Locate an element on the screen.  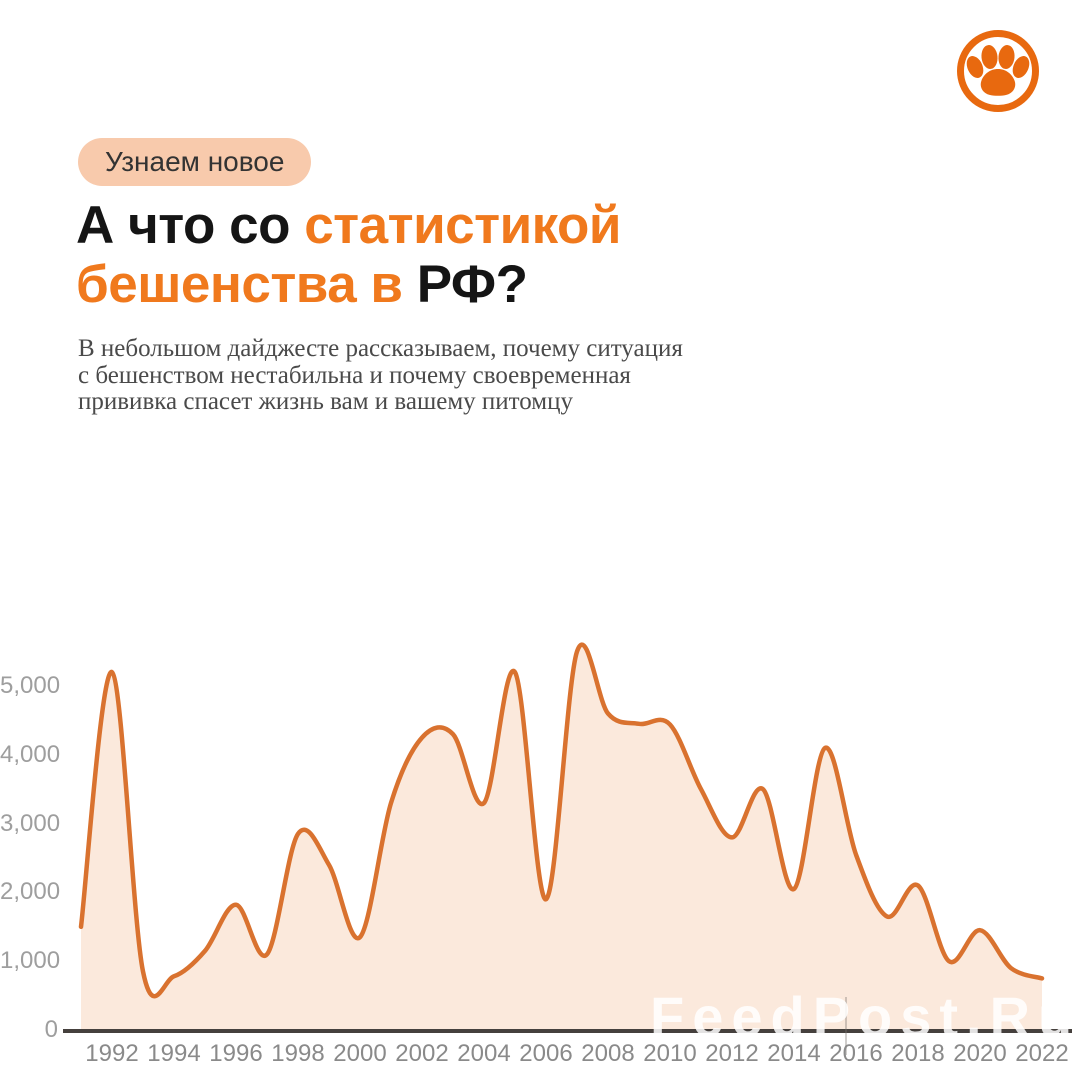
x-tick-label: 1998 is located at coordinates (298, 1053).